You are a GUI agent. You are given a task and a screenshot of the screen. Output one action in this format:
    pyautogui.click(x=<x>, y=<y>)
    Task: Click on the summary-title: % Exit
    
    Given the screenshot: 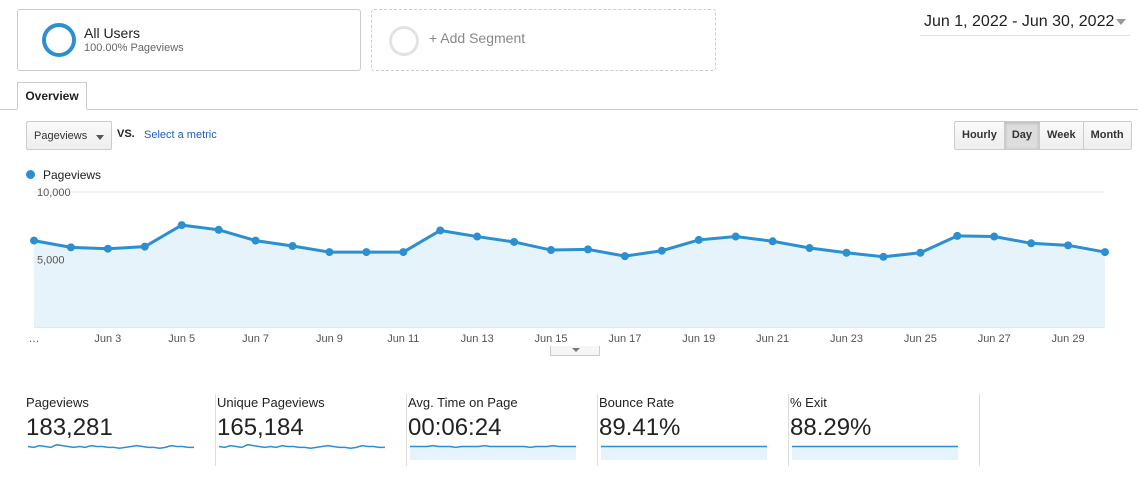 What is the action you would take?
    pyautogui.click(x=808, y=402)
    